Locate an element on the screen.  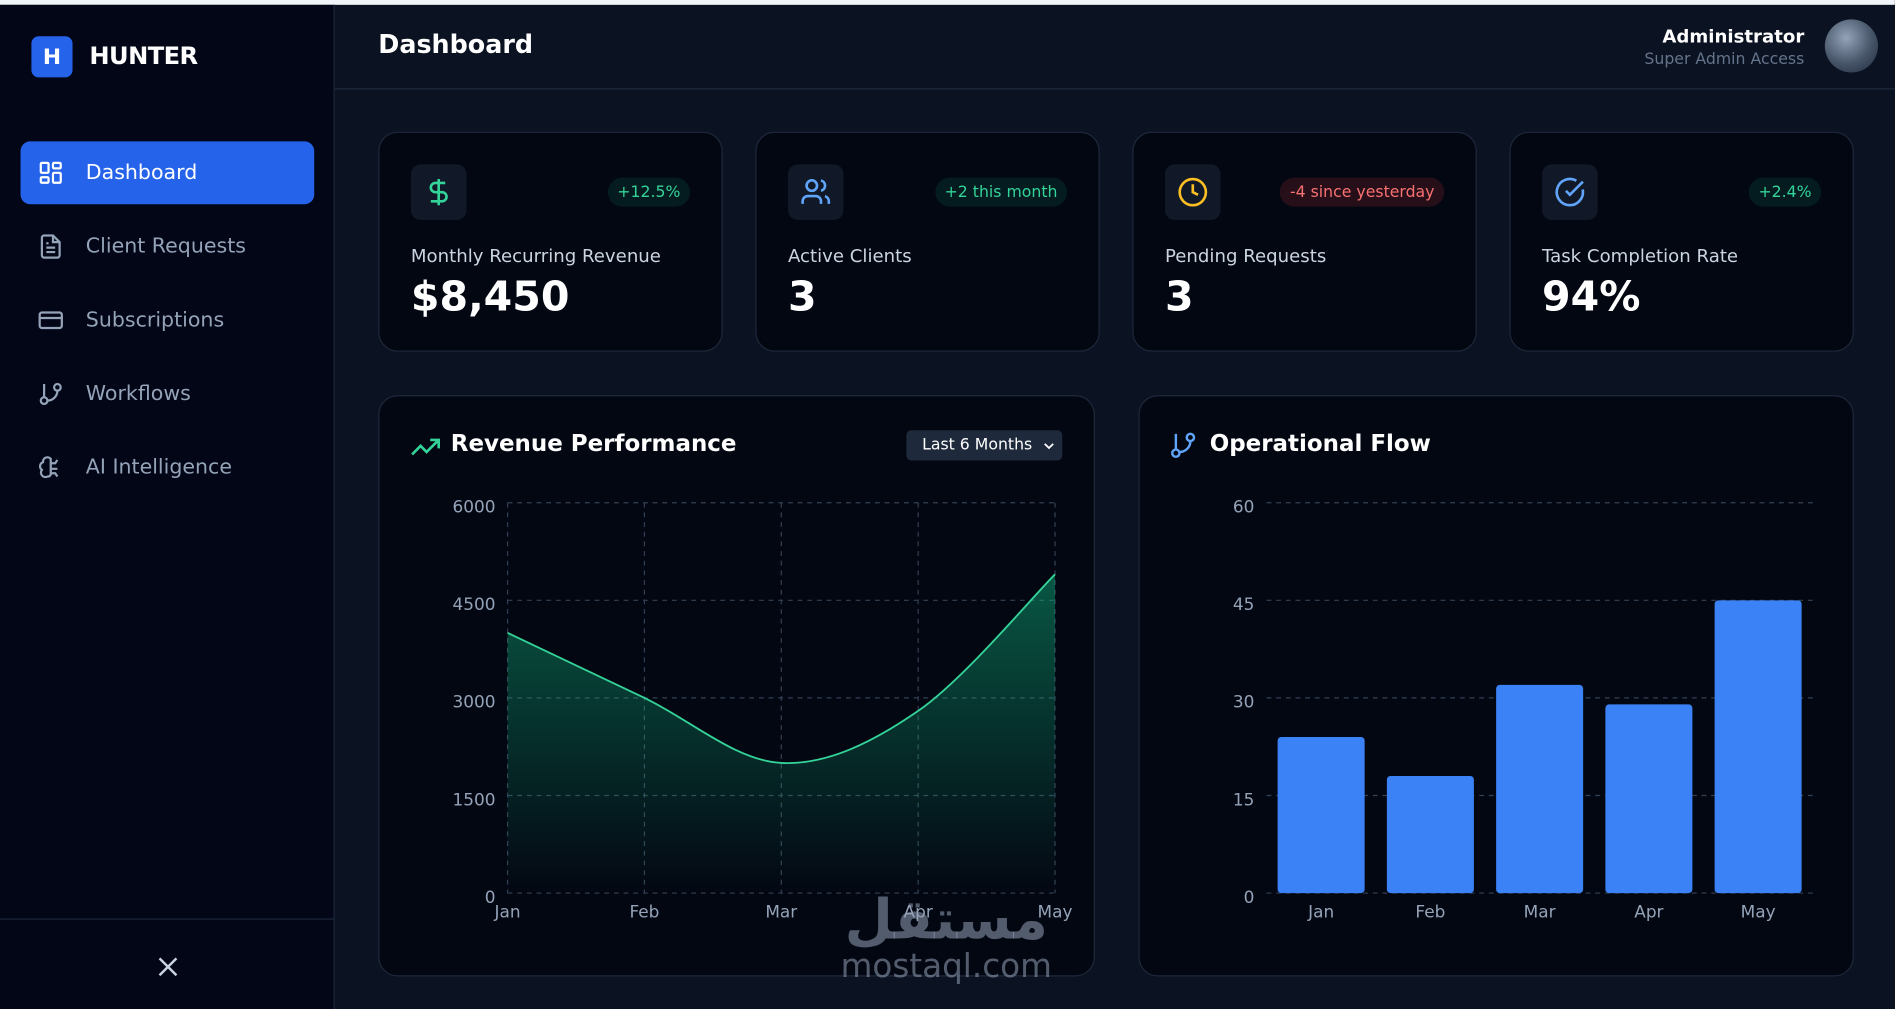
nav-label: Dashboard is located at coordinates (141, 172).